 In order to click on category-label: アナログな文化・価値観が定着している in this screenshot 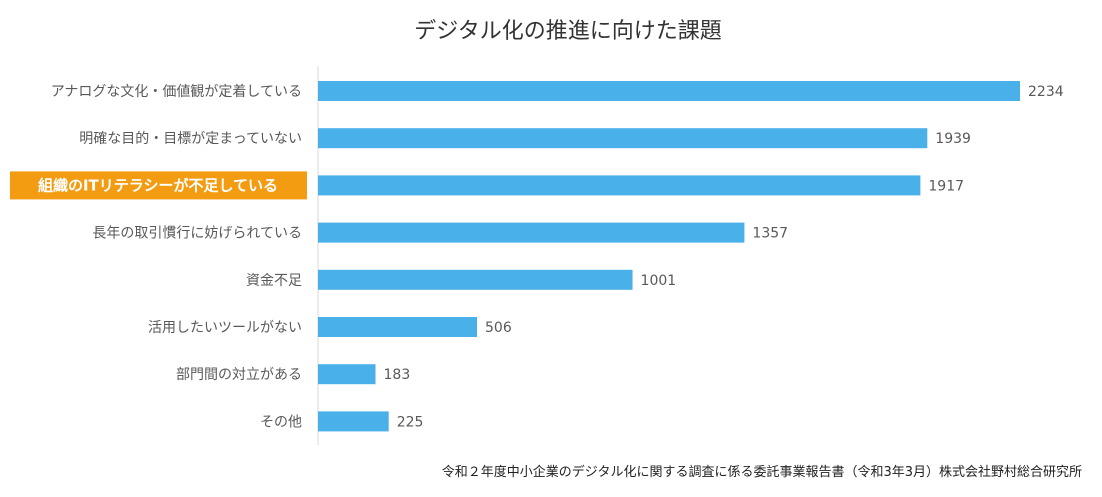, I will do `click(176, 91)`.